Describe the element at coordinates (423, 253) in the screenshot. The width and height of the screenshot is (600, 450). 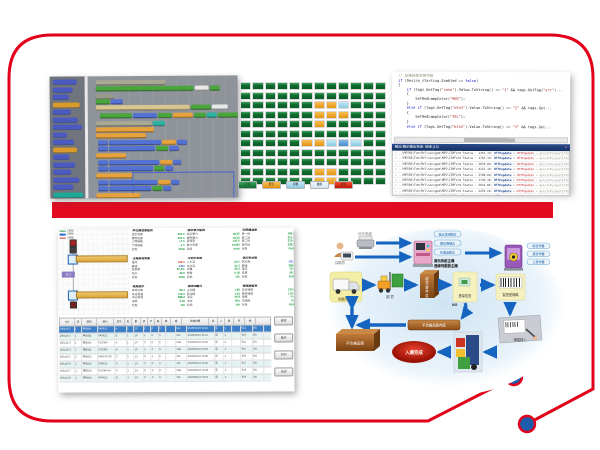
I see `server-machine-icon` at that location.